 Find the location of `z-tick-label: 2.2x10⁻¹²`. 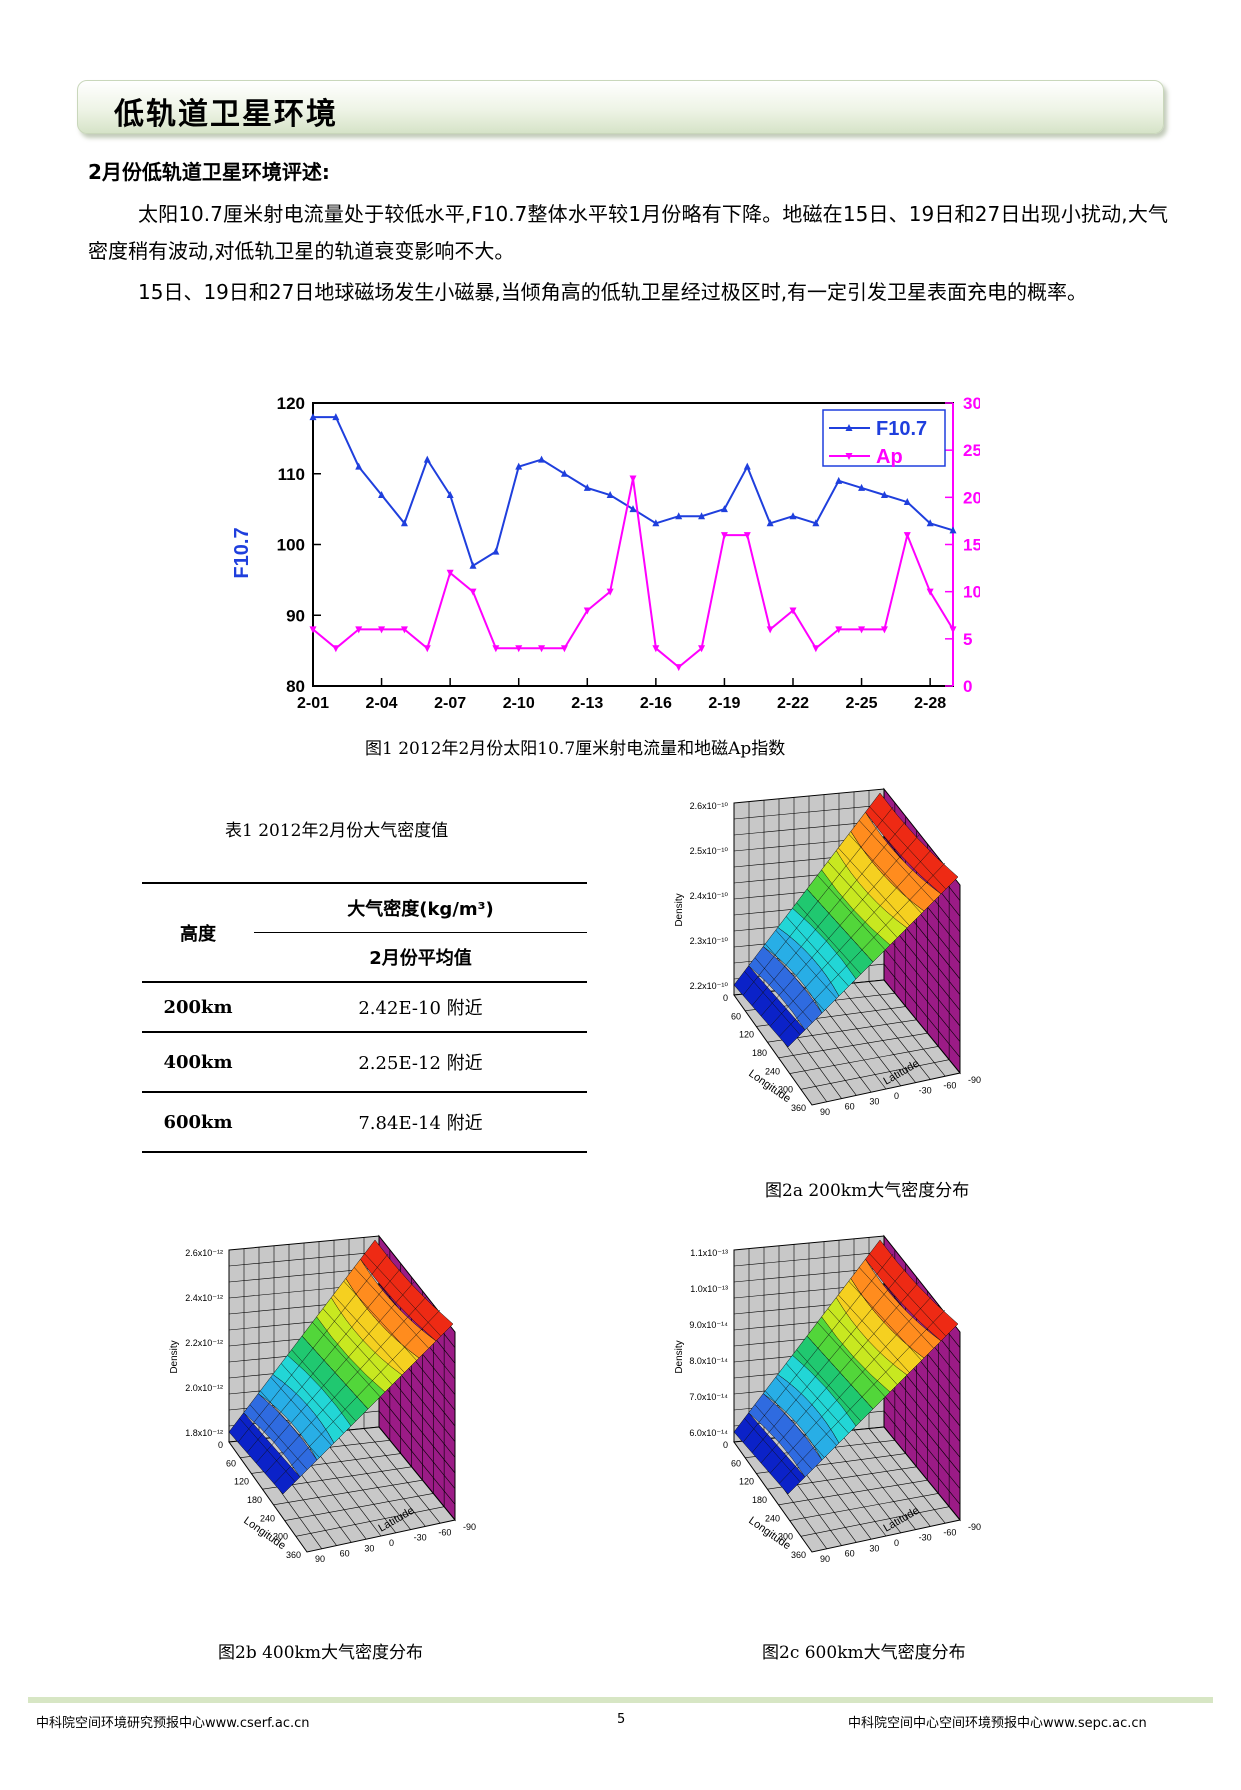

z-tick-label: 2.2x10⁻¹² is located at coordinates (204, 1343).